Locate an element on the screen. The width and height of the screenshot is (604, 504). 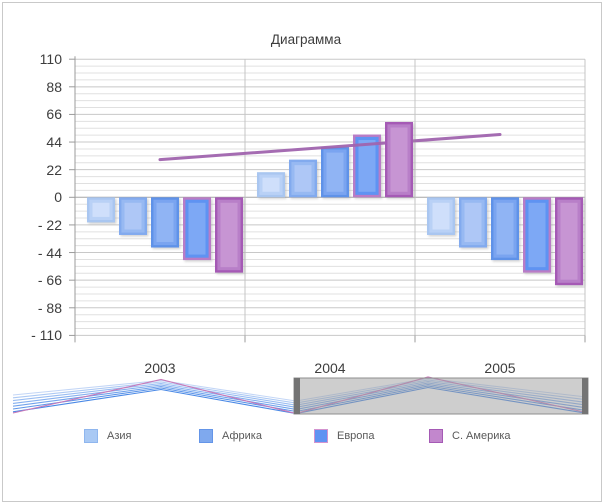
y-axis-label: 66 is located at coordinates (54, 114).